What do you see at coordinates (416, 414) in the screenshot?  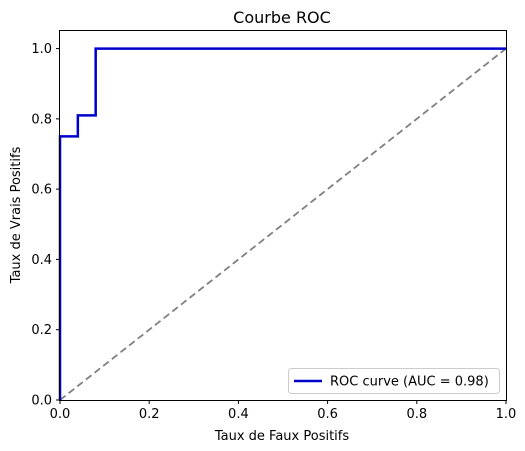 I see `x-tick-label: 0.8` at bounding box center [416, 414].